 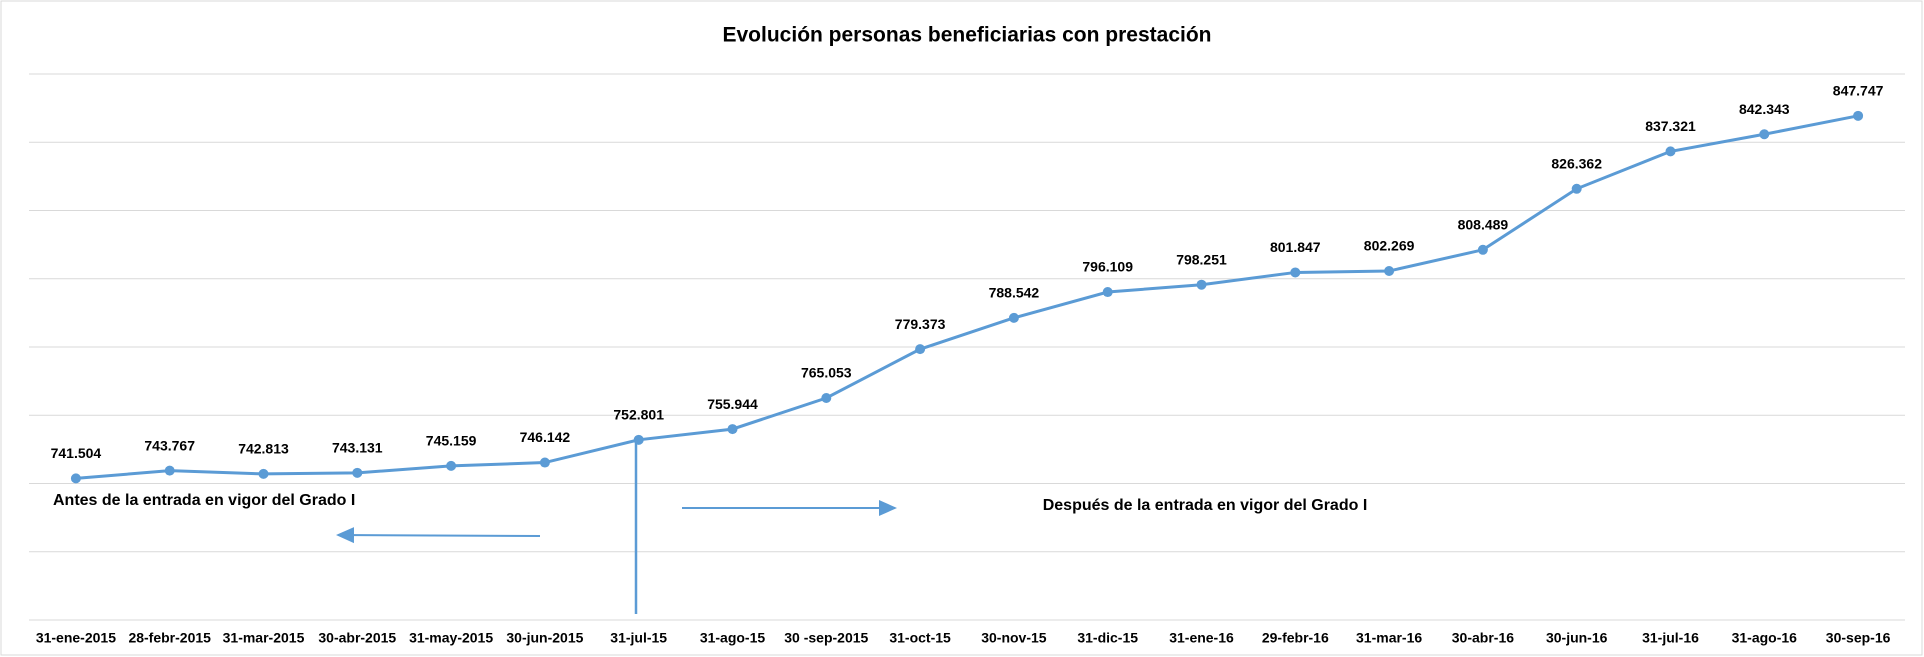 What do you see at coordinates (76, 453) in the screenshot?
I see `data-label: 741.504` at bounding box center [76, 453].